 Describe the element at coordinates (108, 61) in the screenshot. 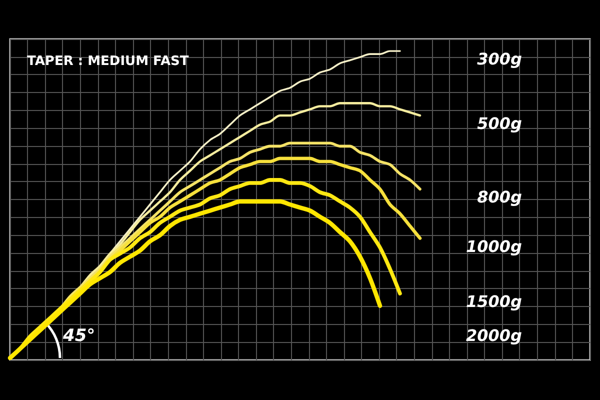

I see `chart-title: TAPER : MEDIUM FAST` at that location.